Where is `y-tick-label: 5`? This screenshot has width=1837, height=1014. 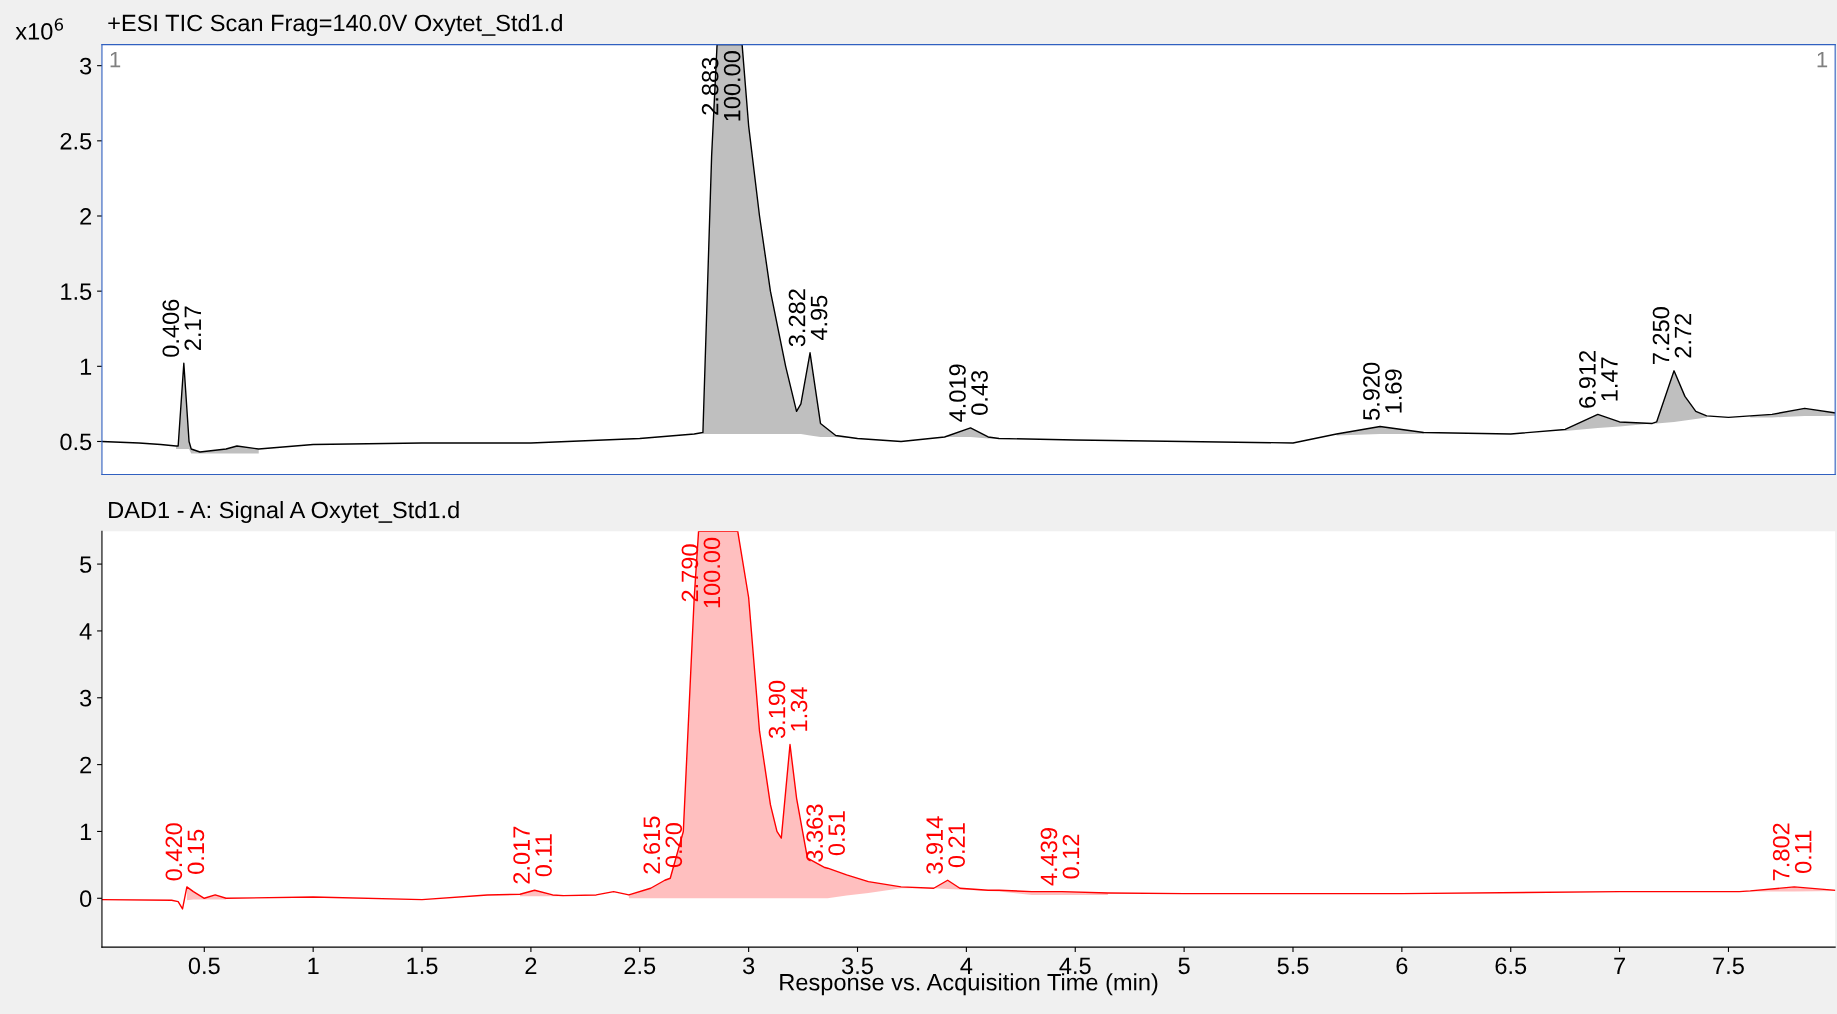
y-tick-label: 5 is located at coordinates (86, 564).